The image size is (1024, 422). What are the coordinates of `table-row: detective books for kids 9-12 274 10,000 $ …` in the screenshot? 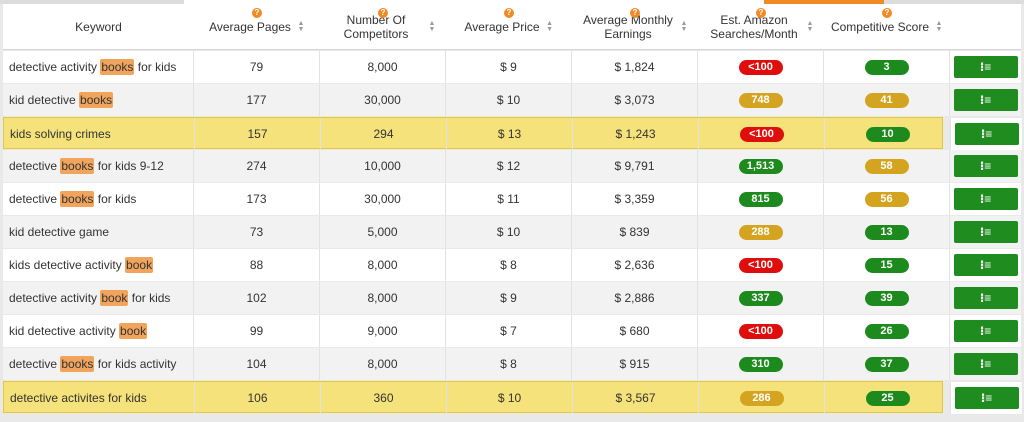 It's located at (512, 166).